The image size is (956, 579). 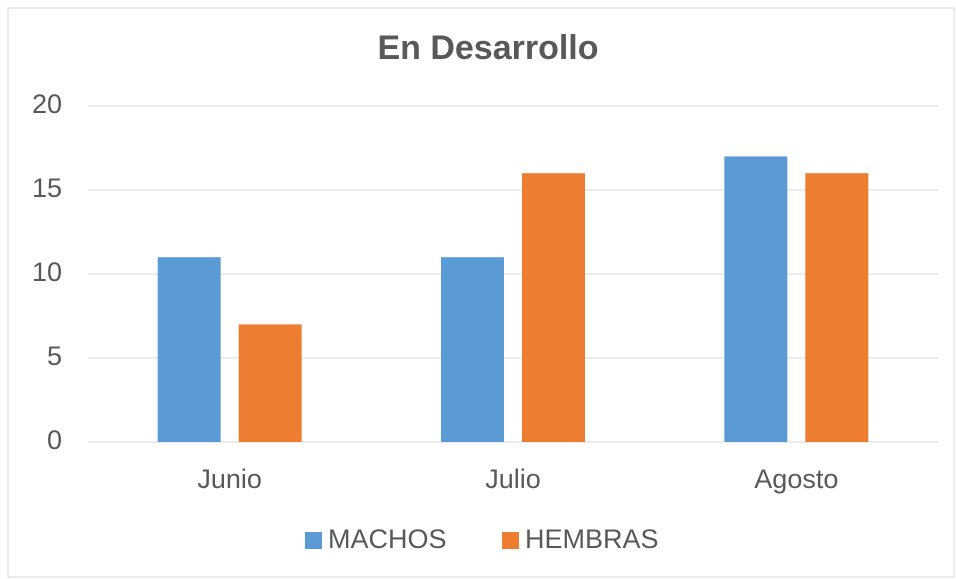 What do you see at coordinates (487, 48) in the screenshot?
I see `chart-title: En Desarrollo` at bounding box center [487, 48].